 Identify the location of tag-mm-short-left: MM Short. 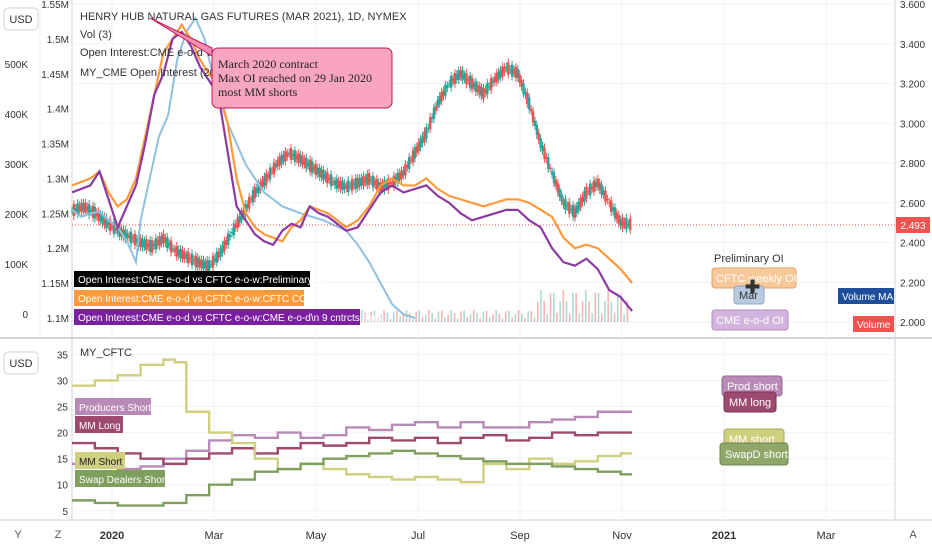
(100, 460).